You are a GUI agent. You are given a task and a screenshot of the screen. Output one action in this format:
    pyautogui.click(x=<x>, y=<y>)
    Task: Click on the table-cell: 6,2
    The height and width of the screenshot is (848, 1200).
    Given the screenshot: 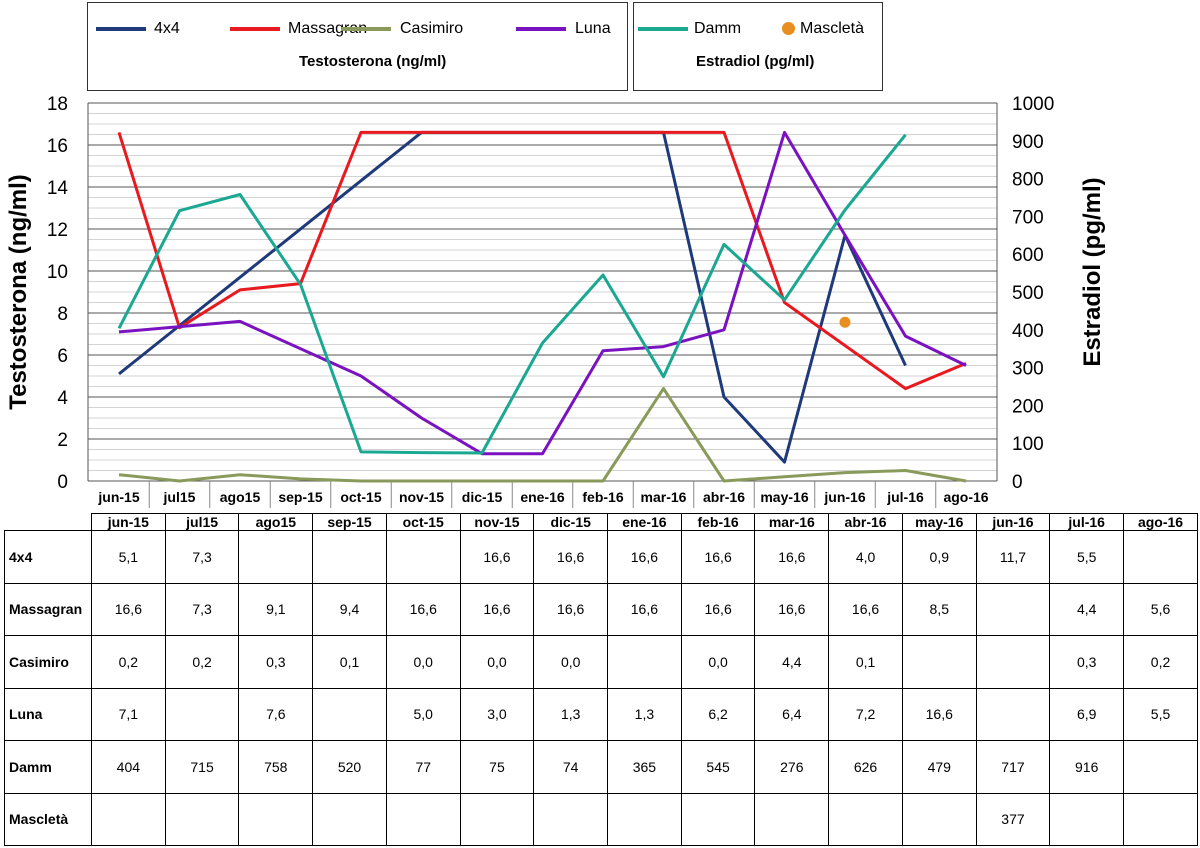 What is the action you would take?
    pyautogui.click(x=718, y=714)
    